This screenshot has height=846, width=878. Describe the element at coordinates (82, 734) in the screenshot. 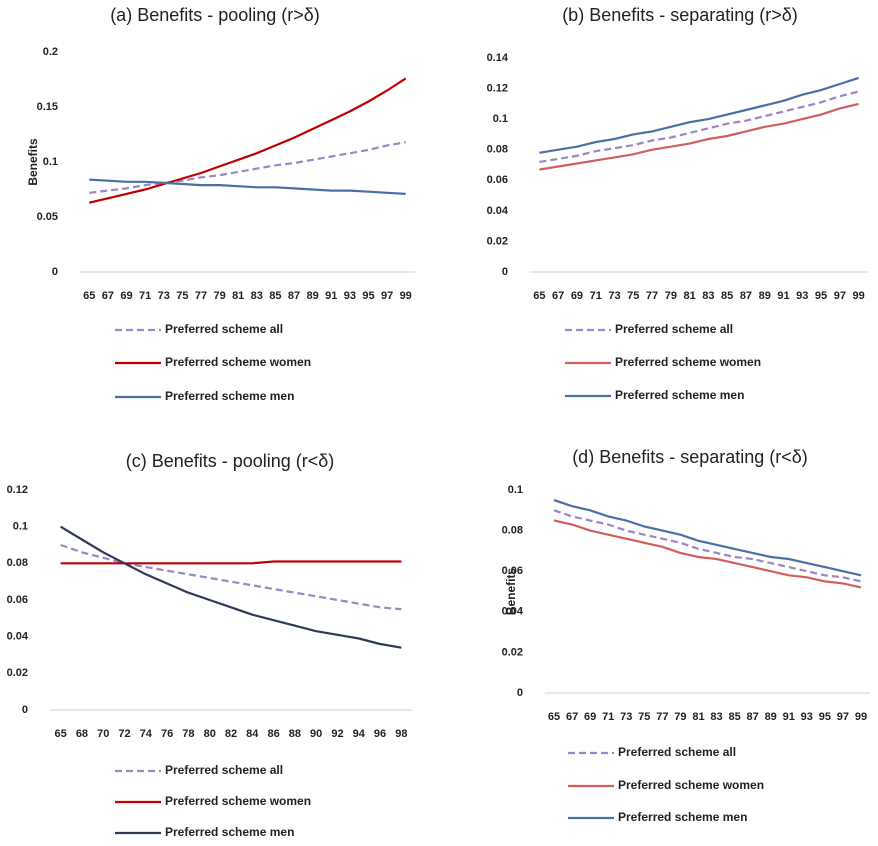

I see `x-tick-label: 68` at that location.